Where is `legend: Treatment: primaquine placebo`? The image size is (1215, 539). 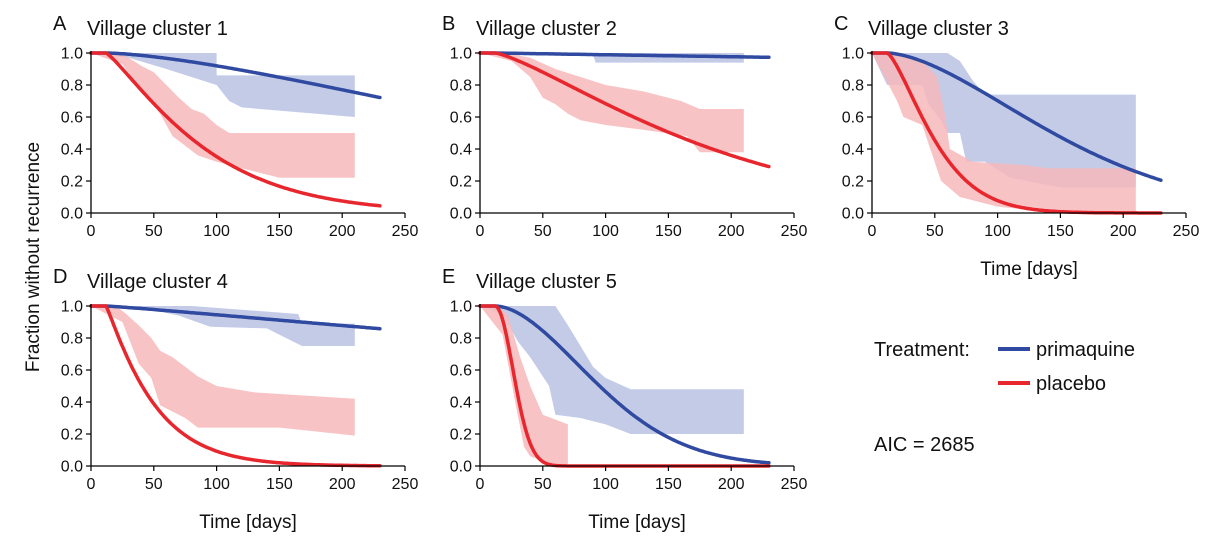
legend: Treatment: primaquine placebo is located at coordinates (1004, 367).